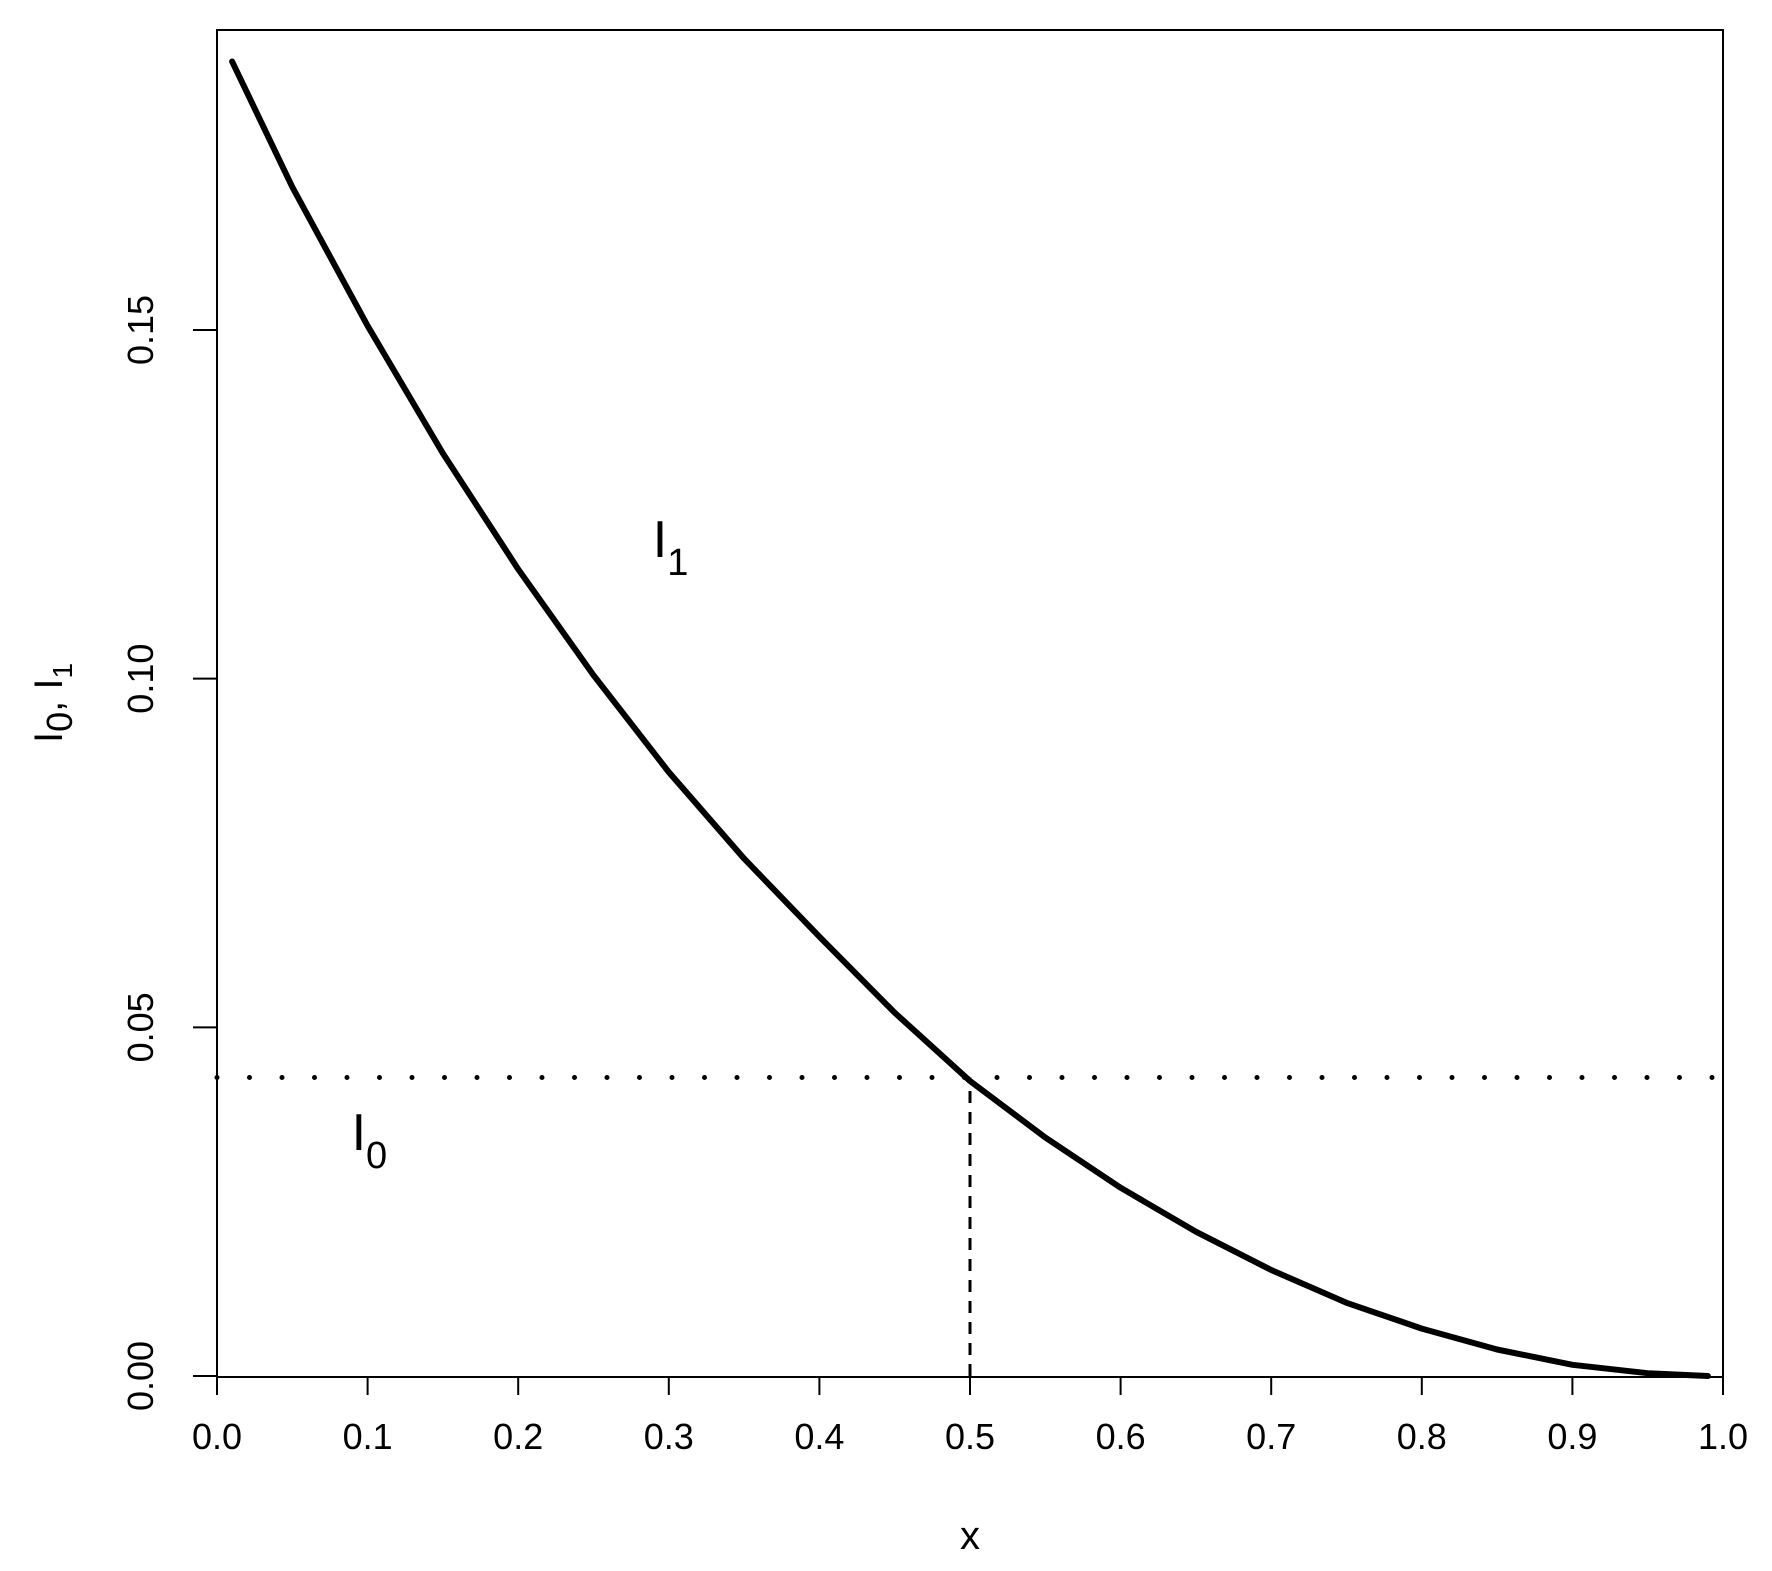  What do you see at coordinates (970, 1536) in the screenshot?
I see `x-axis-title: x` at bounding box center [970, 1536].